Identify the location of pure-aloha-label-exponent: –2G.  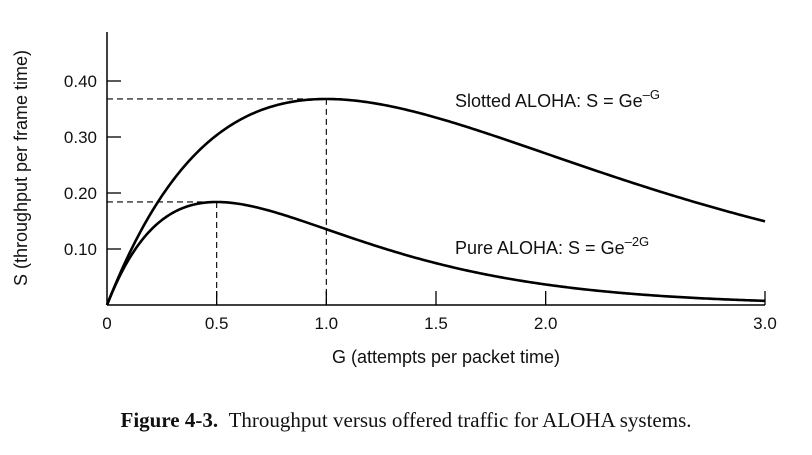
(637, 241).